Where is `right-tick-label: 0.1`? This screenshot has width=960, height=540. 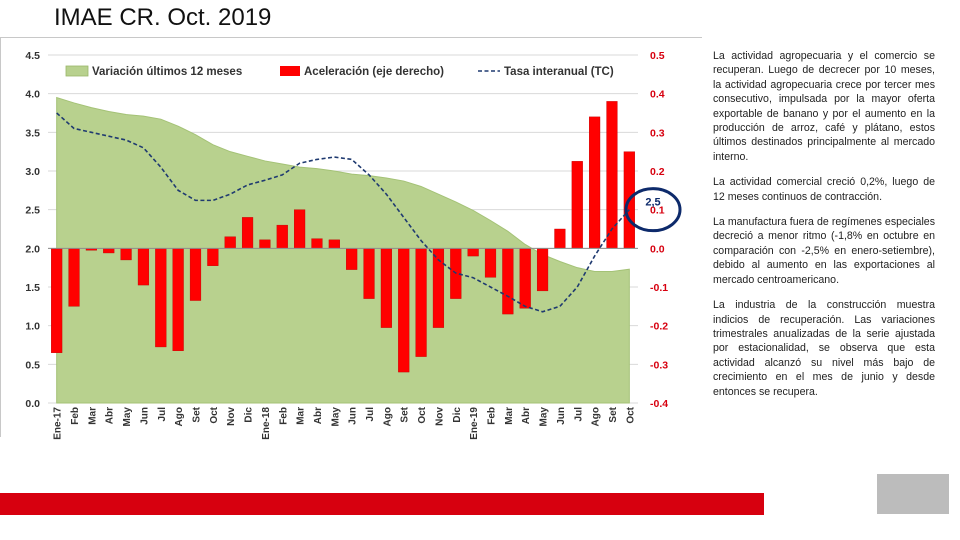 right-tick-label: 0.1 is located at coordinates (657, 211).